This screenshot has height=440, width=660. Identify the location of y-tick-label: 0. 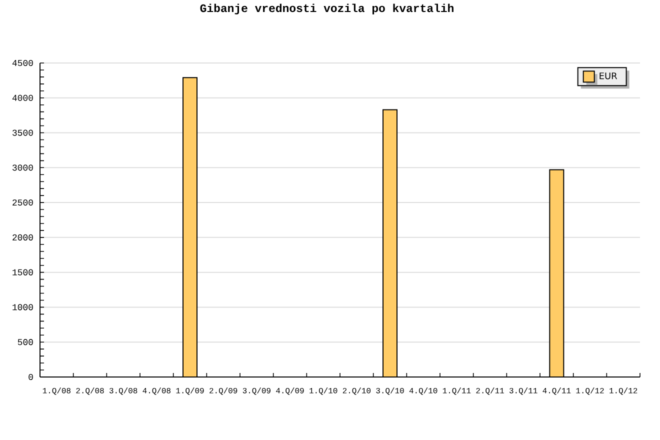
(30, 377).